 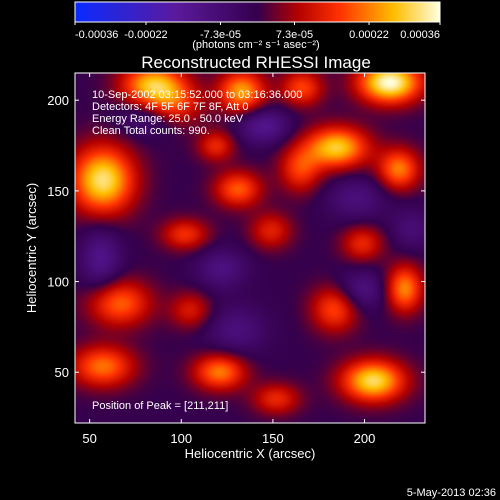 What do you see at coordinates (58, 100) in the screenshot?
I see `y-axis-tick-label: 200` at bounding box center [58, 100].